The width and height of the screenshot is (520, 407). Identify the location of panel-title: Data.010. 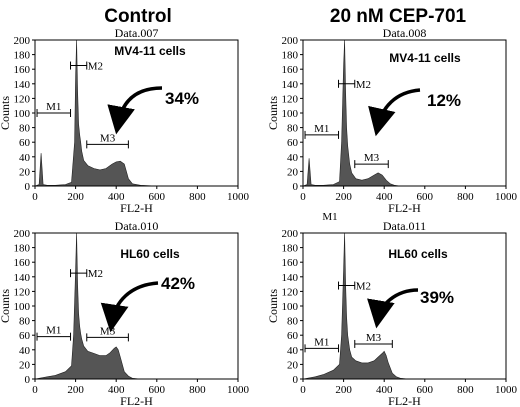
(137, 226).